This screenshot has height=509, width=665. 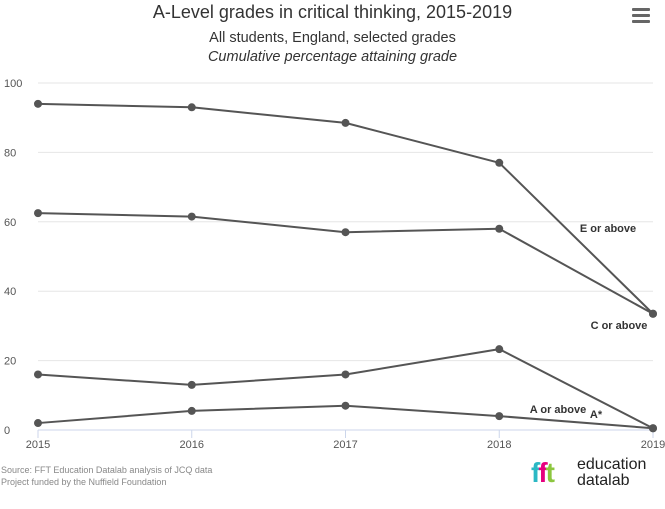 I want to click on y-tick-label: 40, so click(x=10, y=292).